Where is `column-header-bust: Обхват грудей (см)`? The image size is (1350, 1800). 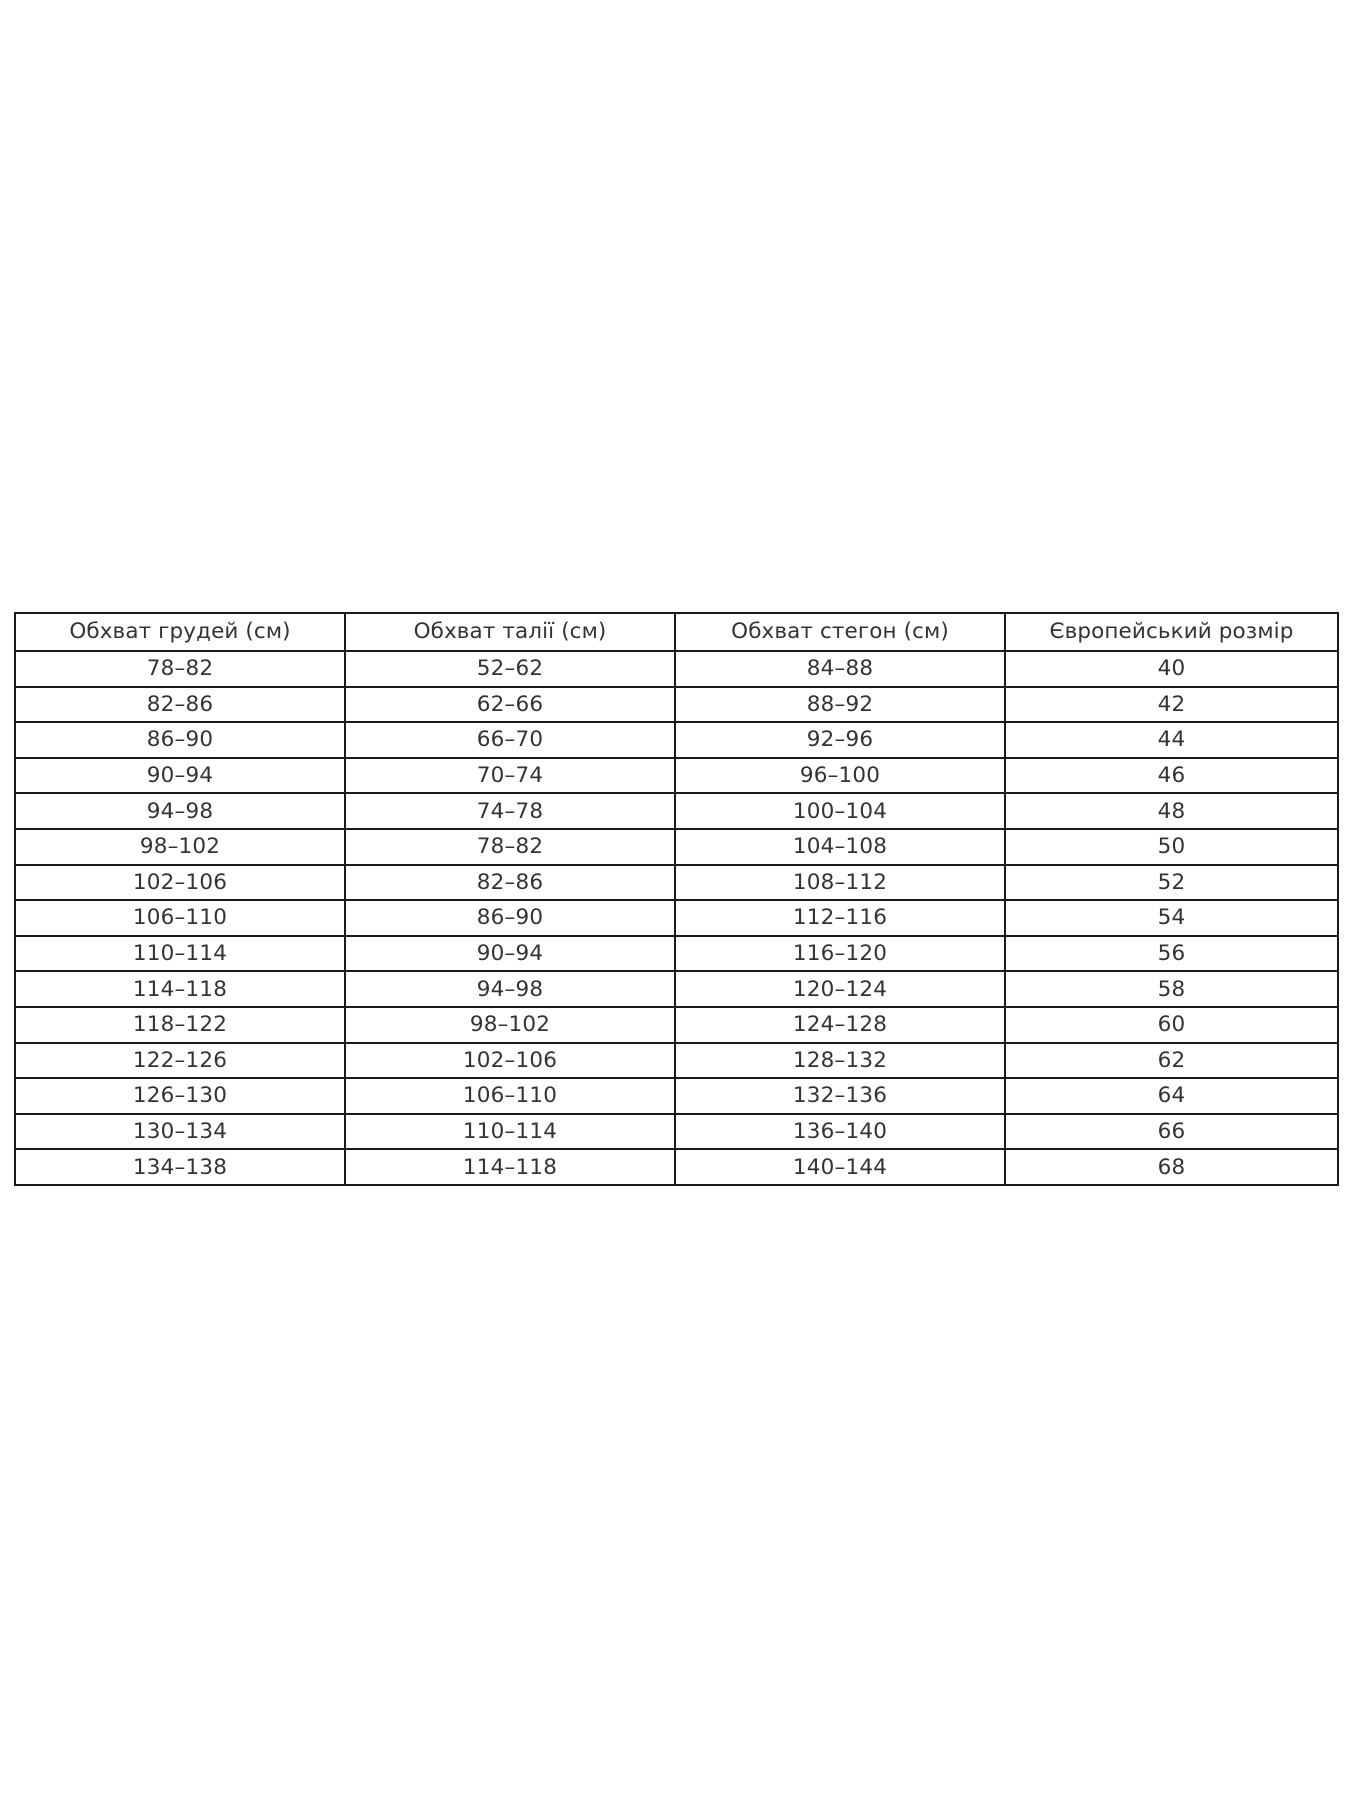 column-header-bust: Обхват грудей (см) is located at coordinates (180, 632).